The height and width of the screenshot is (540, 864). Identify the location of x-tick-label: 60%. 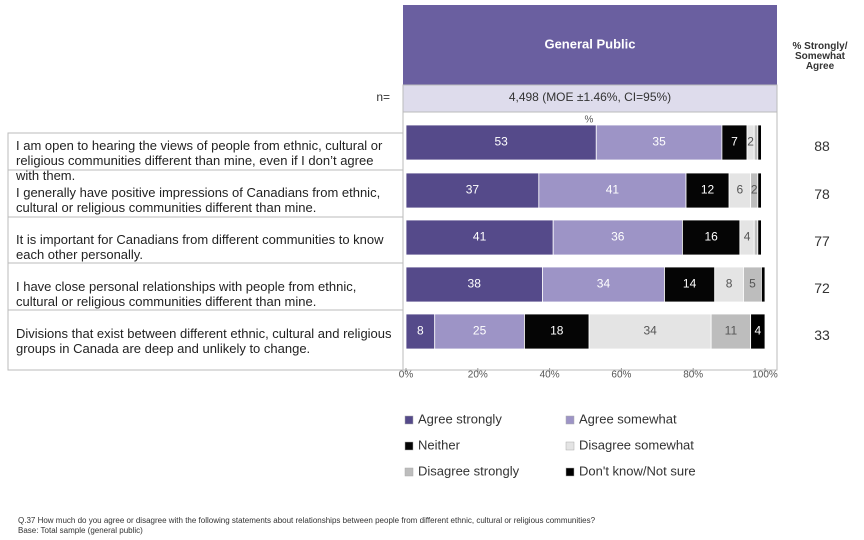
(621, 375).